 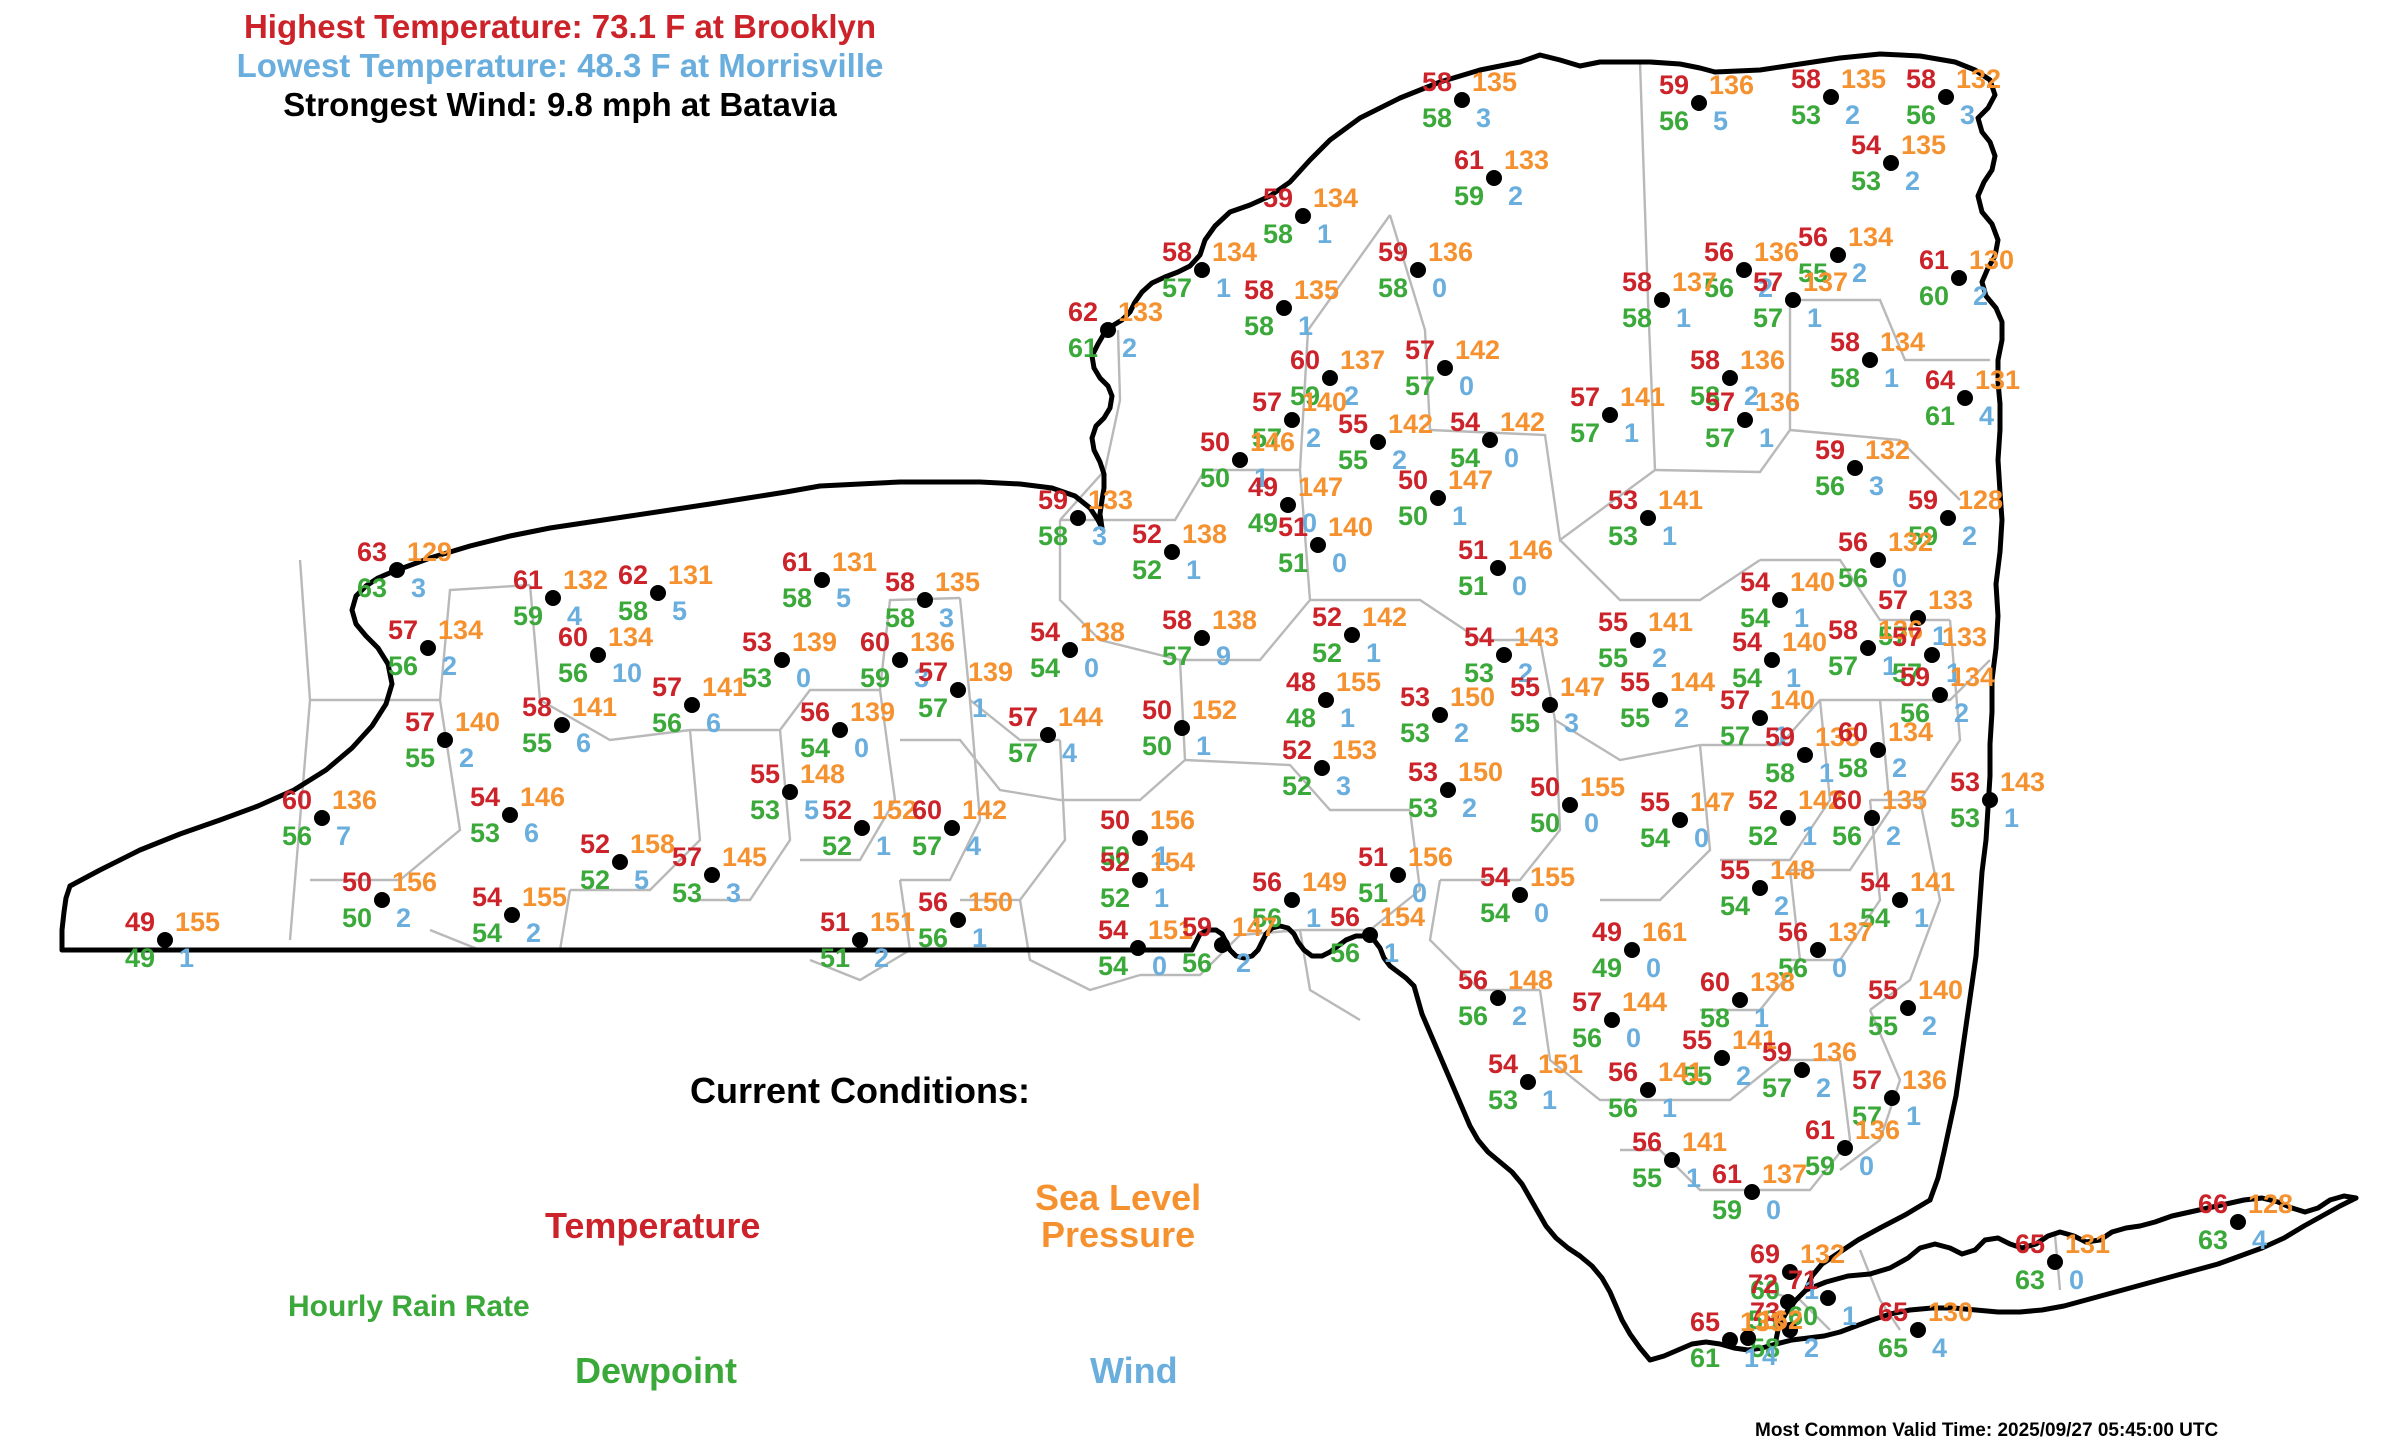 I want to click on station-temperature: 58, so click(x=1176, y=620).